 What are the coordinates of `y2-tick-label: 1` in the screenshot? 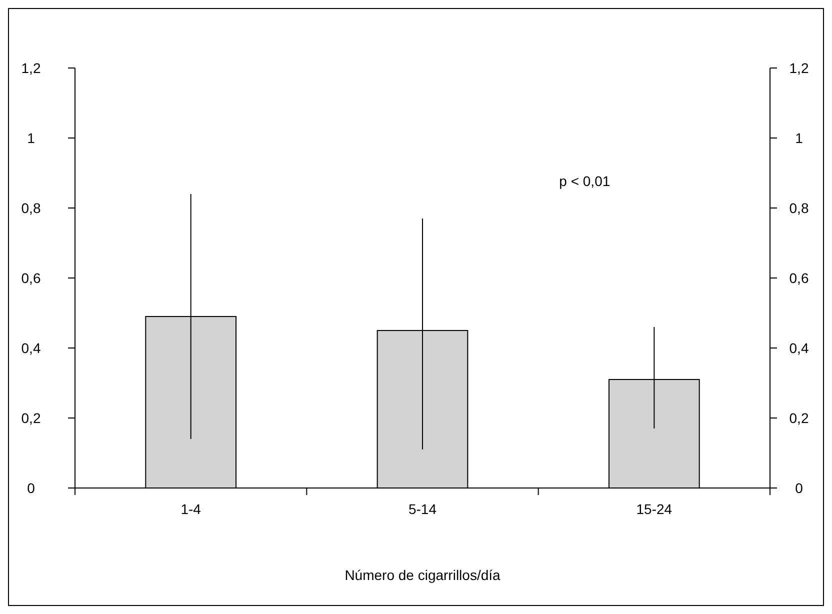 It's located at (799, 138).